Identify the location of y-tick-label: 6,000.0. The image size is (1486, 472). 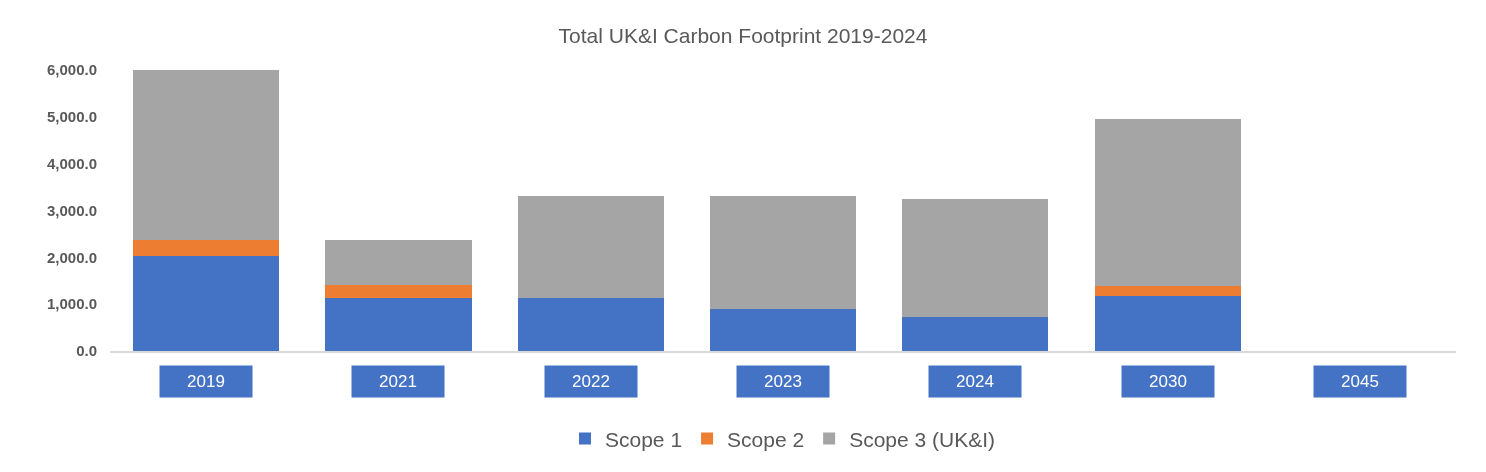
(71, 70).